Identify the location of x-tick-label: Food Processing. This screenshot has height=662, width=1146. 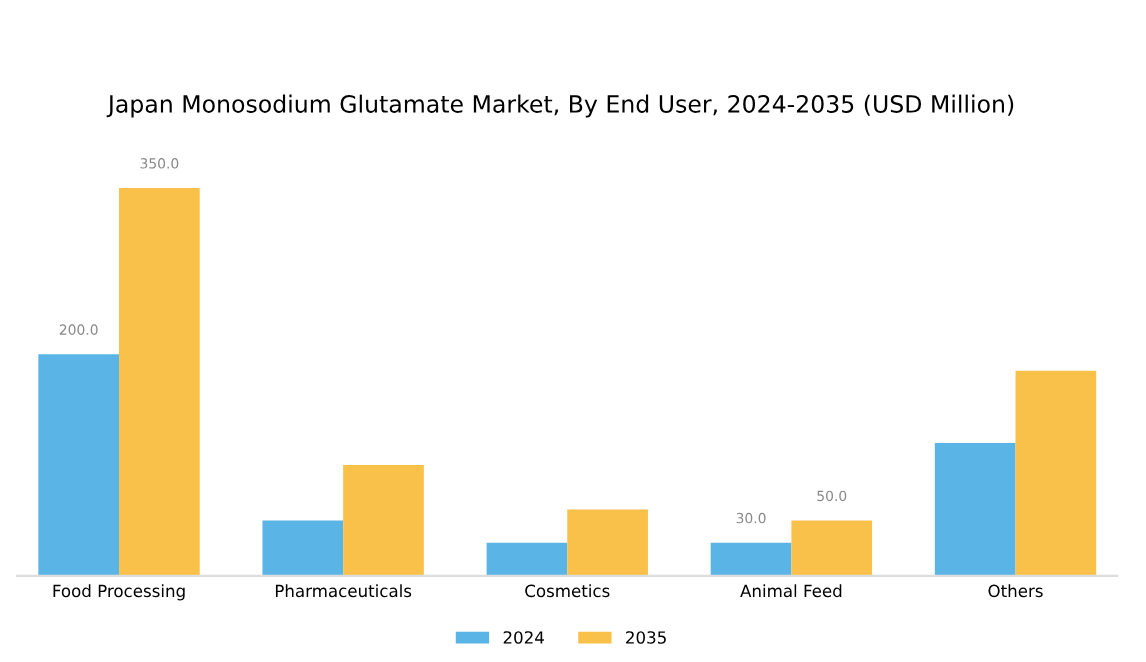
(119, 592).